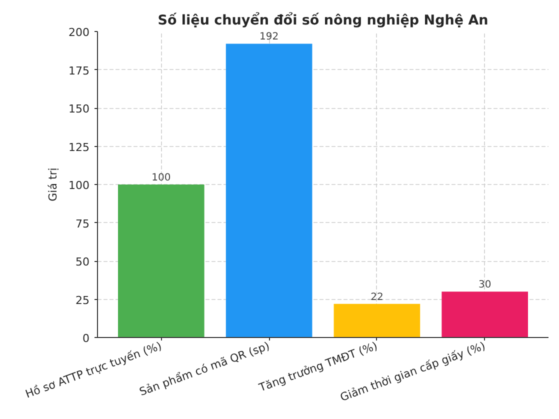 The width and height of the screenshot is (559, 419). I want to click on y-tick-label: 175, so click(79, 71).